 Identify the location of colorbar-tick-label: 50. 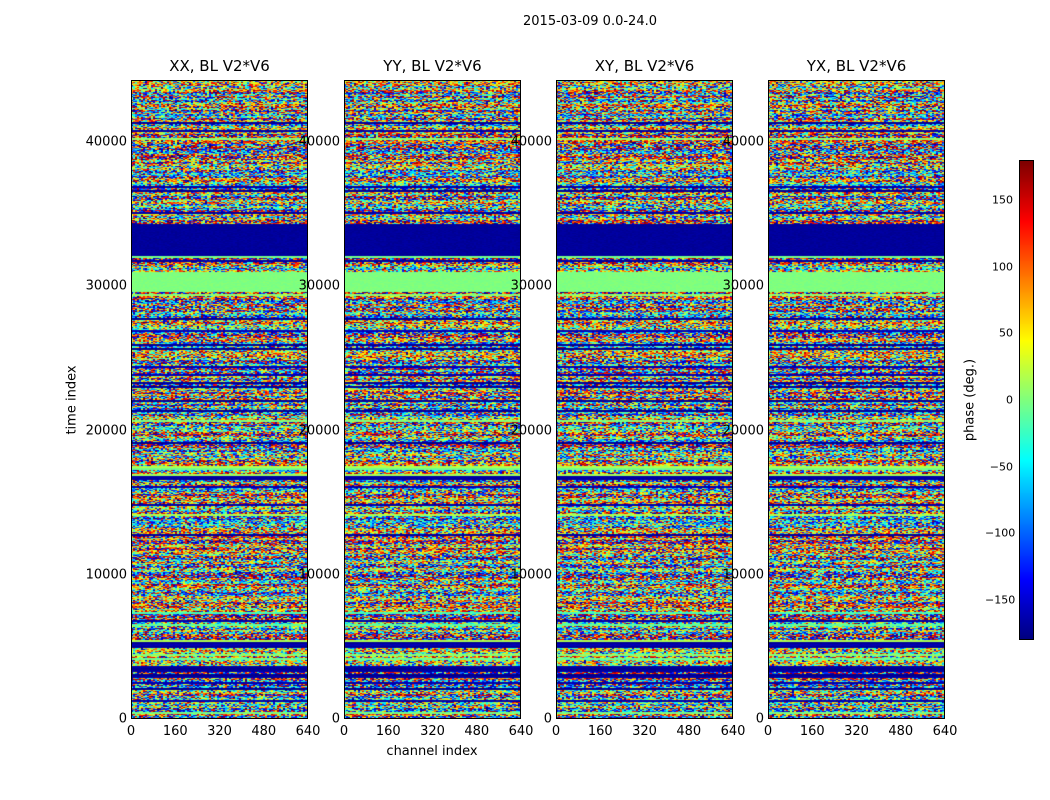
(1006, 333).